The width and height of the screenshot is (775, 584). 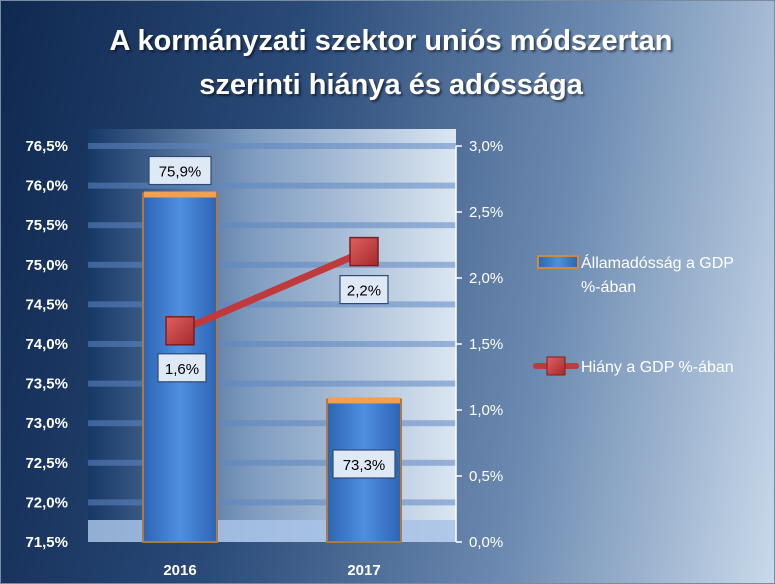 I want to click on y-left-tick-label: 72,0%, so click(x=46, y=502).